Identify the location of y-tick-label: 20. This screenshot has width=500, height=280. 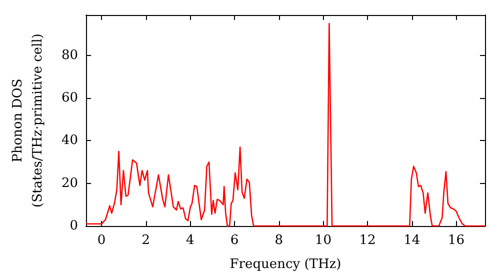
(69, 183).